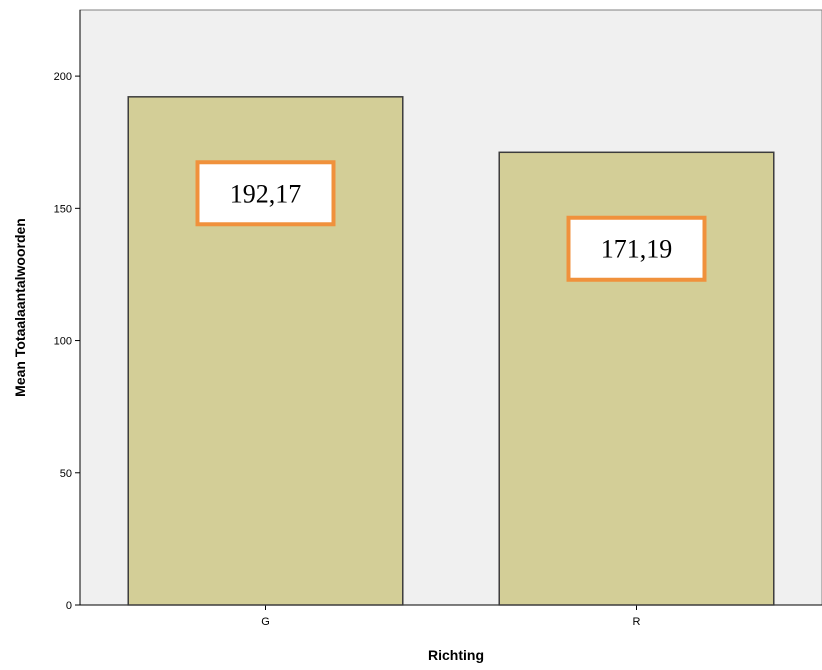 Image resolution: width=822 pixels, height=670 pixels. Describe the element at coordinates (69, 606) in the screenshot. I see `y-tick-label: 0` at that location.